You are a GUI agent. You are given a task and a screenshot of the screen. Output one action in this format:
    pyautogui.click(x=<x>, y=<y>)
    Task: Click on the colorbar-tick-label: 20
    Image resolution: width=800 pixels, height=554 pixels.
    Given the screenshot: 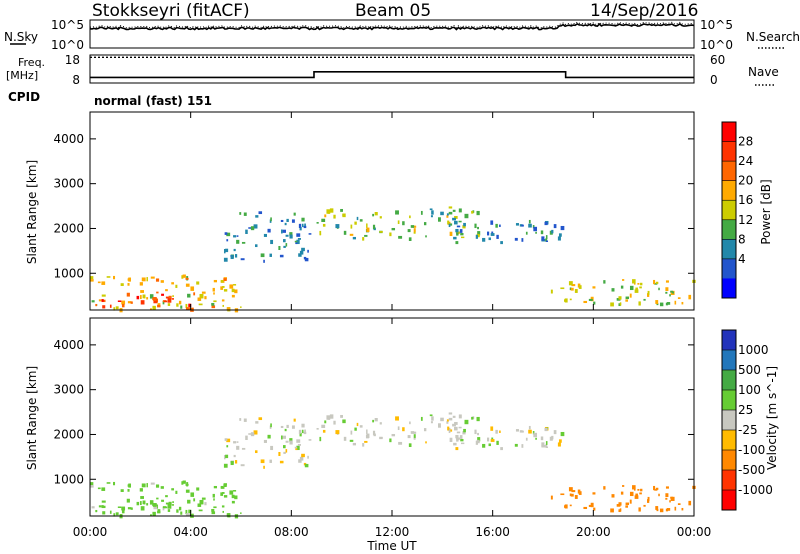 What is the action you would take?
    pyautogui.click(x=745, y=181)
    